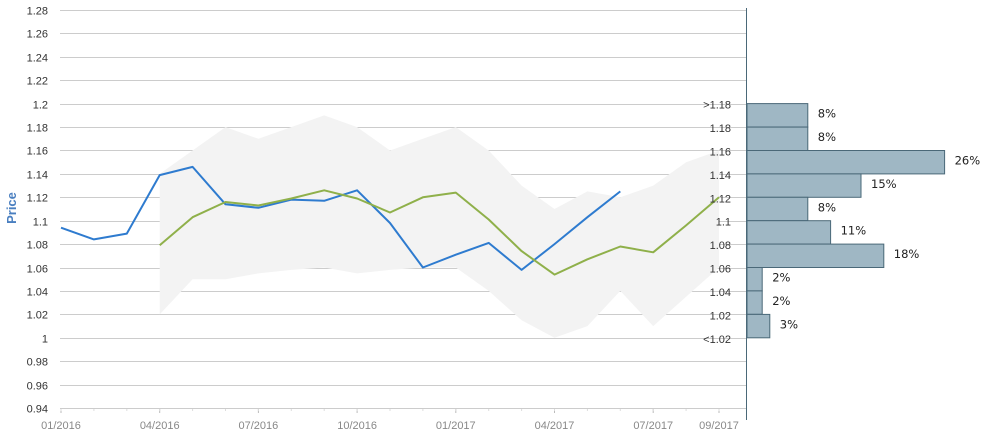  I want to click on y-tick-label: 0.94, so click(37, 410).